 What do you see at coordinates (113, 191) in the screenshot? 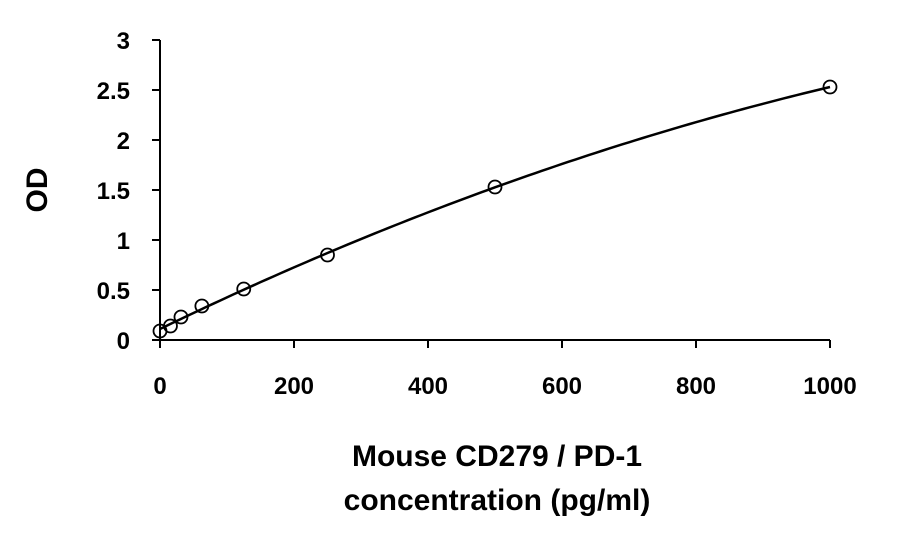
I see `y-tick-label: 1.5` at bounding box center [113, 191].